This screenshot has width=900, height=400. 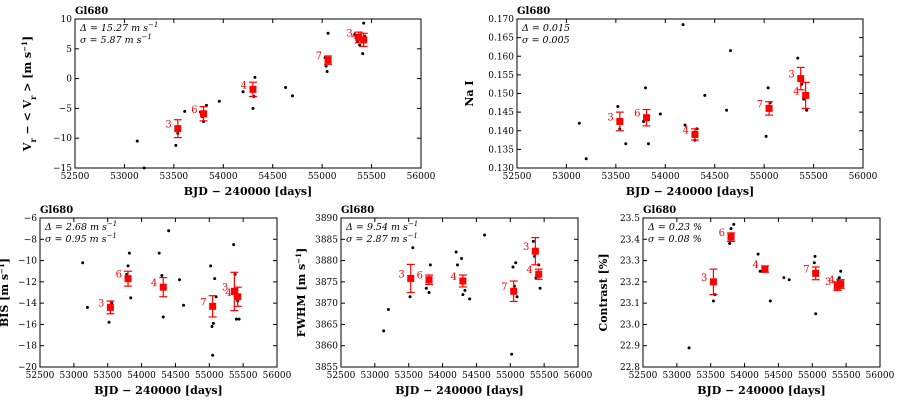 What do you see at coordinates (630, 262) in the screenshot?
I see `y-tick-label: 23.3` at bounding box center [630, 262].